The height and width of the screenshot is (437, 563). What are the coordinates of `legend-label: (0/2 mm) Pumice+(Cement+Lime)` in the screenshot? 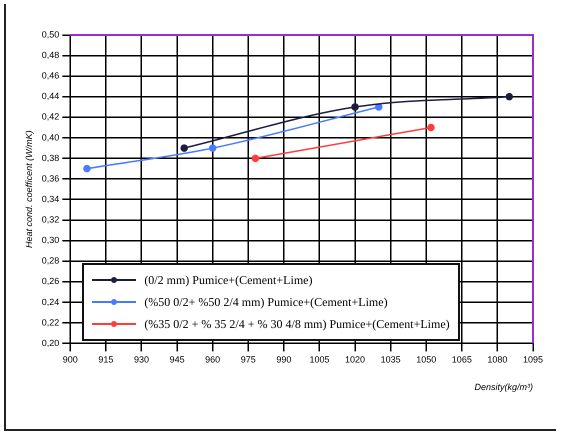 It's located at (228, 280).